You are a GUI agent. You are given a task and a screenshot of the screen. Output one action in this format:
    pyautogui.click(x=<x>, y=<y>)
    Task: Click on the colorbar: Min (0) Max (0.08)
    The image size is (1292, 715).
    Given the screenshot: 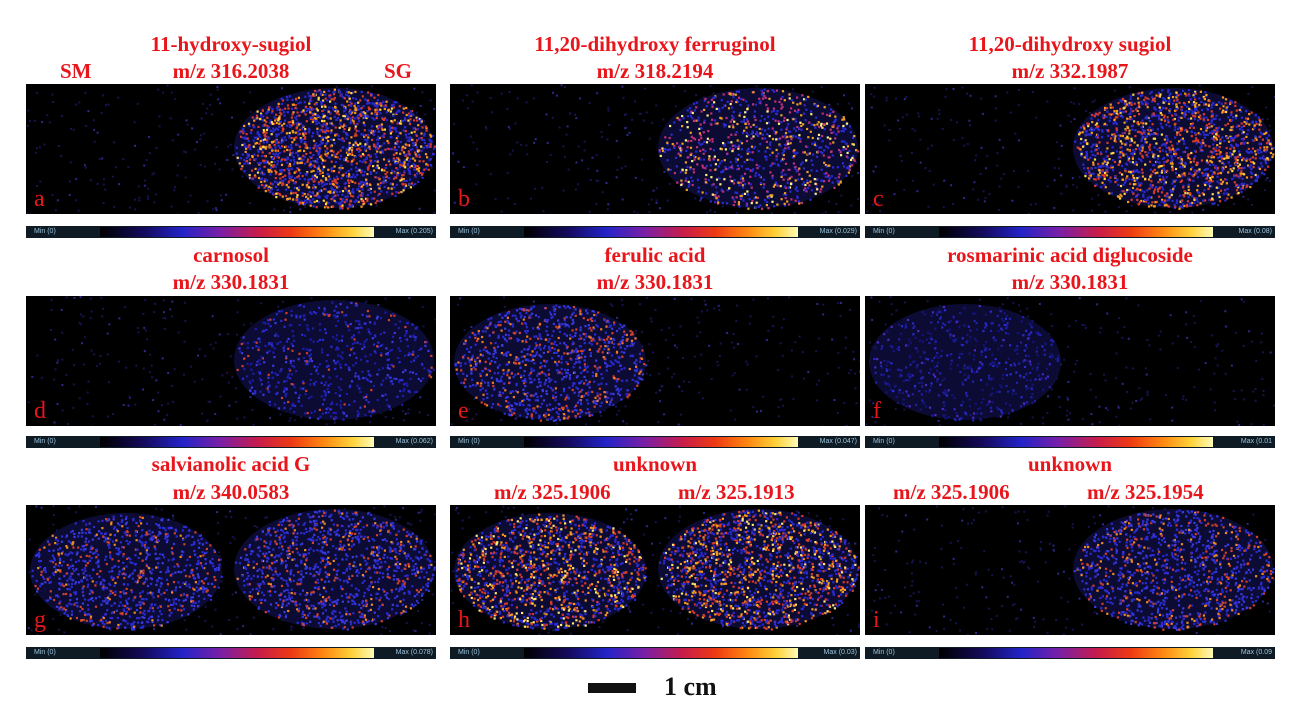 What is the action you would take?
    pyautogui.click(x=1070, y=232)
    